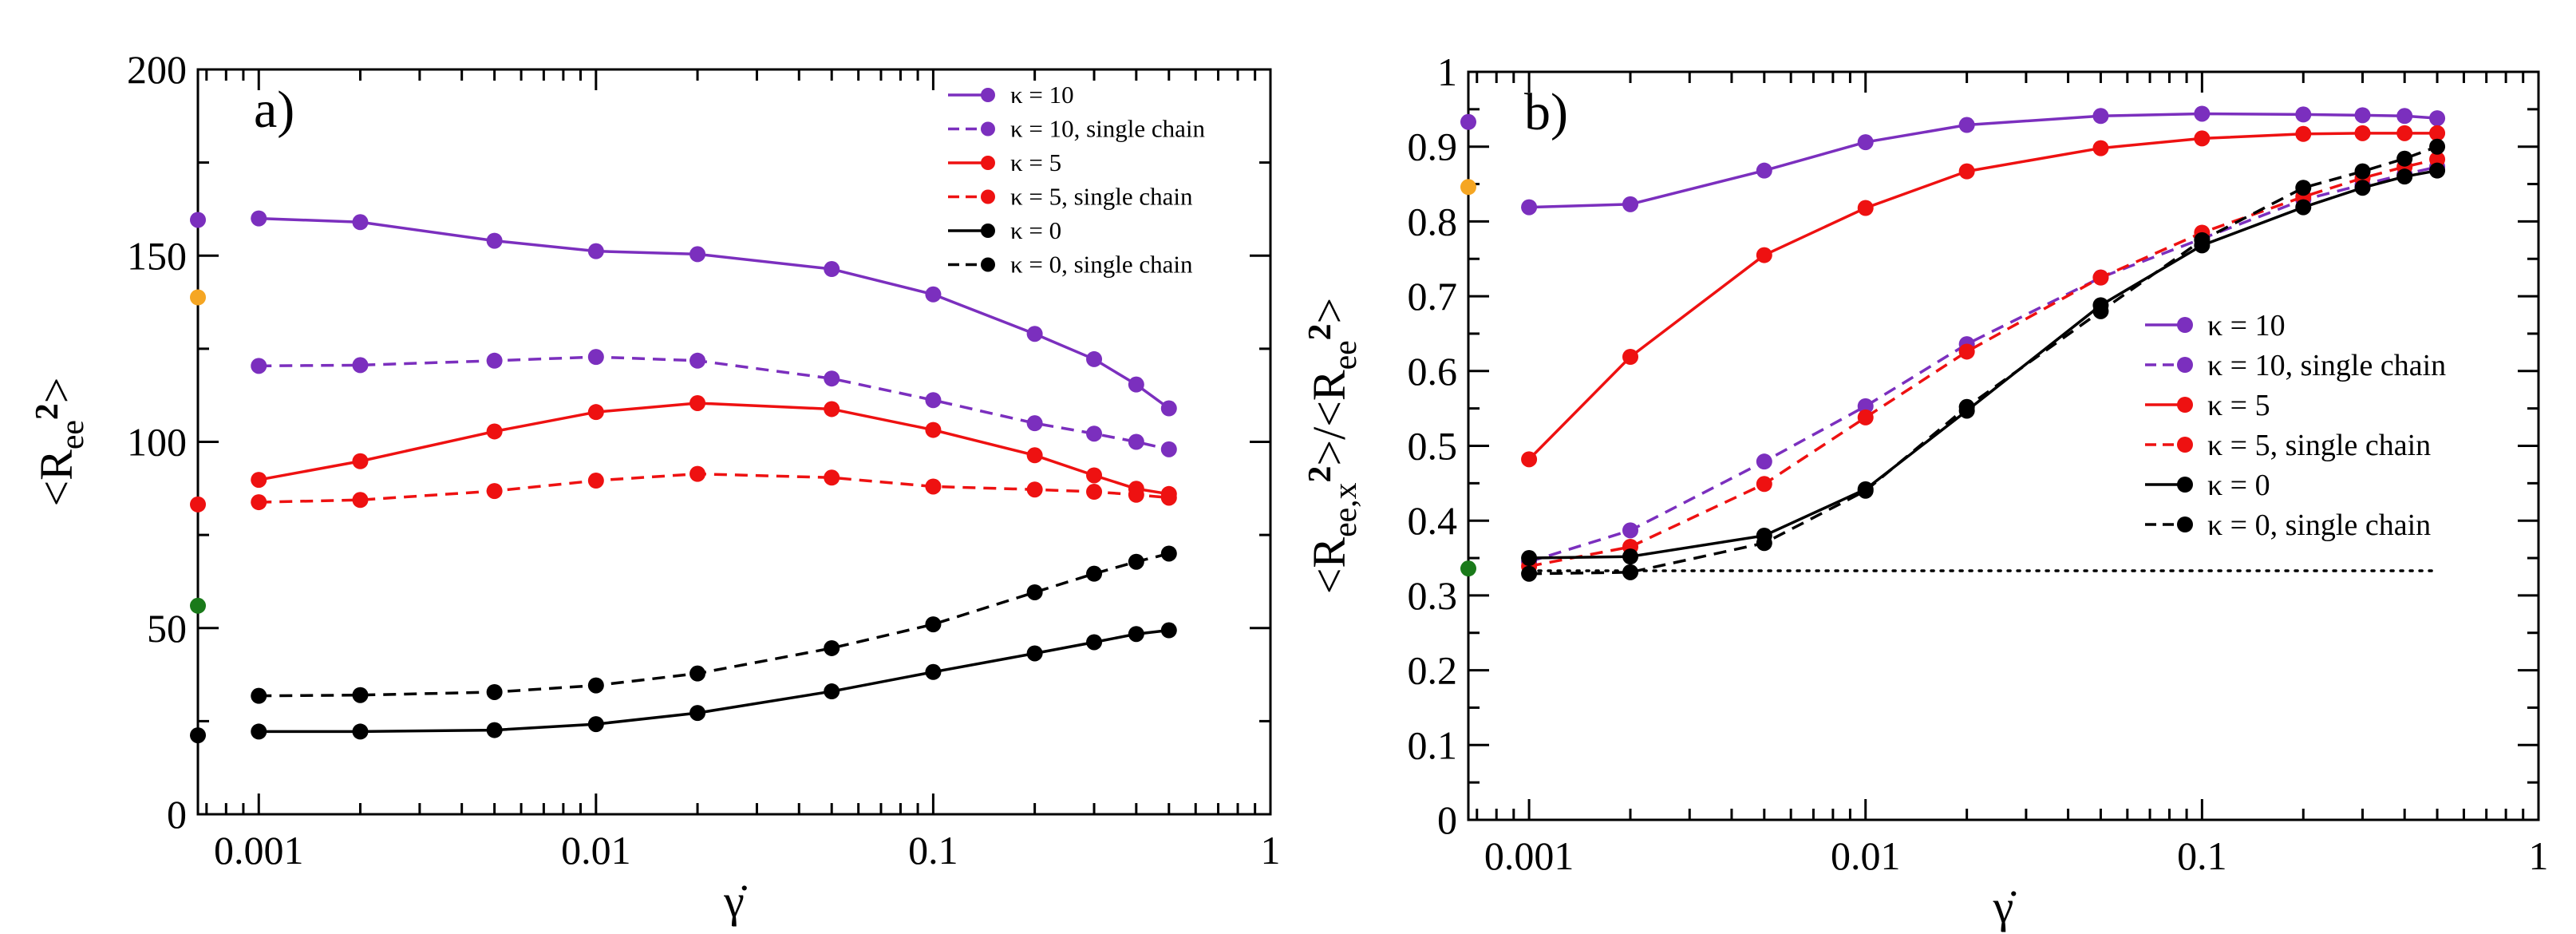 This screenshot has width=2576, height=934. What do you see at coordinates (1108, 129) in the screenshot?
I see `legend-entry: κ = 10, single chain` at bounding box center [1108, 129].